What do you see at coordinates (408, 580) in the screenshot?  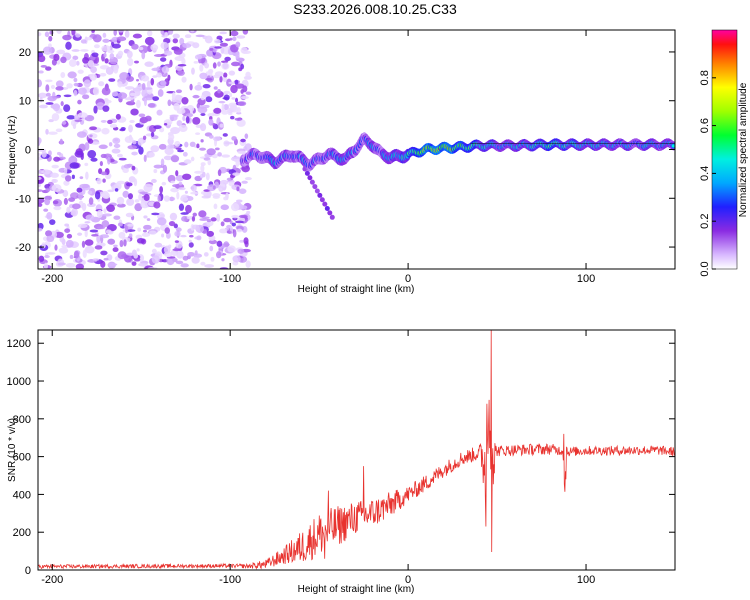 I see `x-tick-label: 0` at bounding box center [408, 580].